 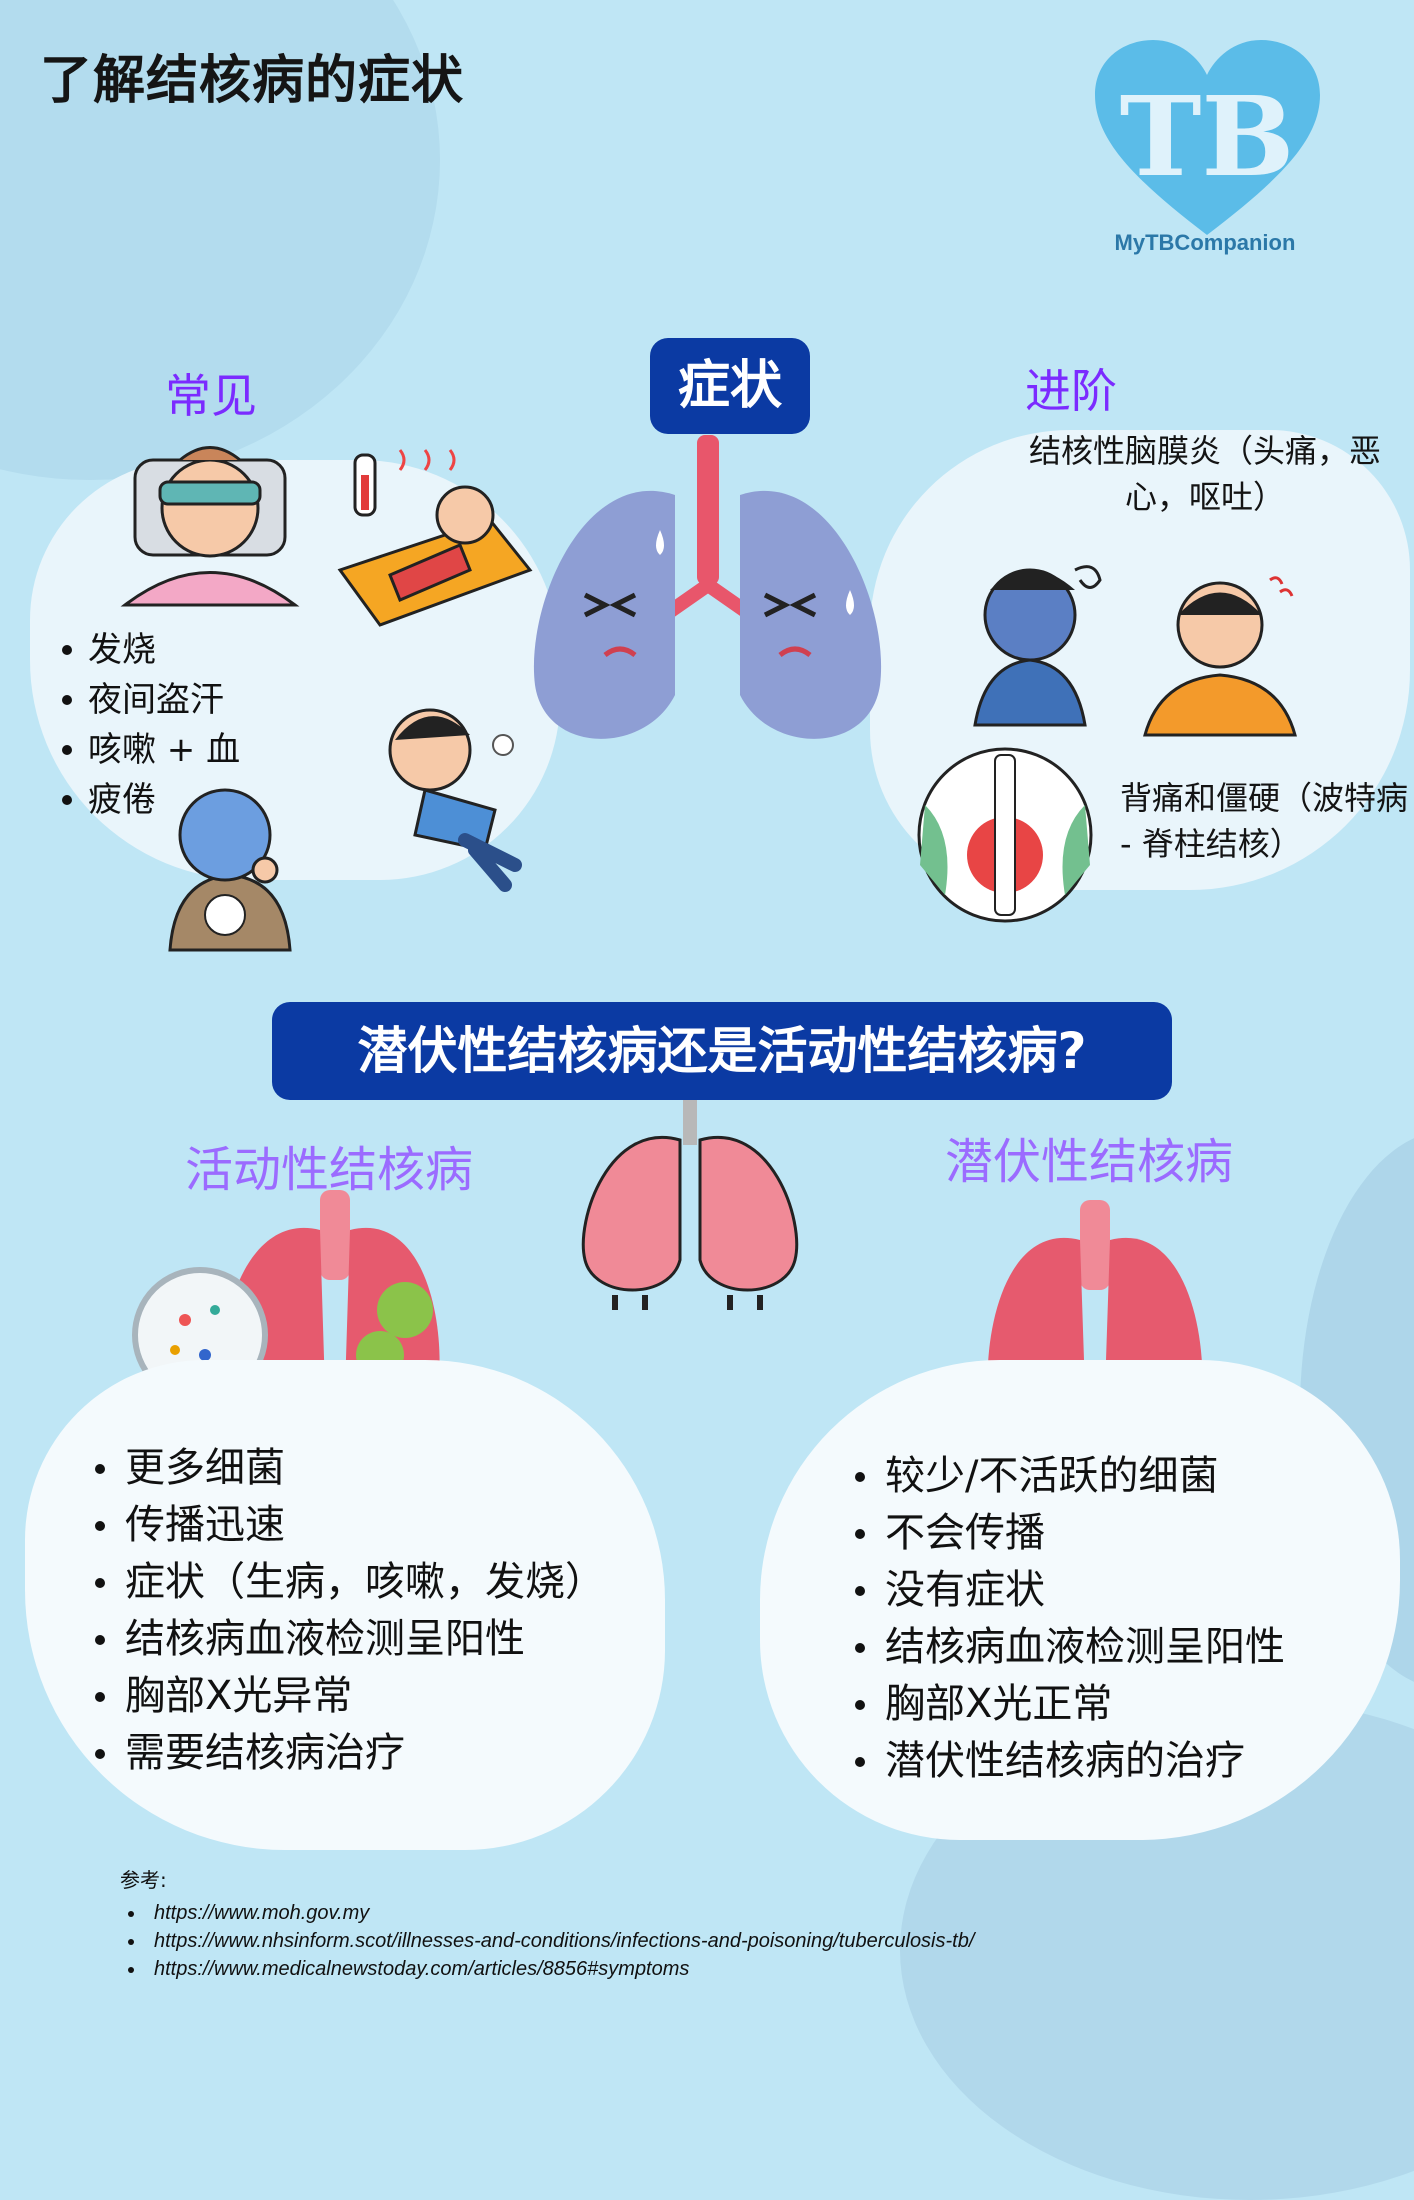 What do you see at coordinates (455, 800) in the screenshot?
I see `tired-child-icon` at bounding box center [455, 800].